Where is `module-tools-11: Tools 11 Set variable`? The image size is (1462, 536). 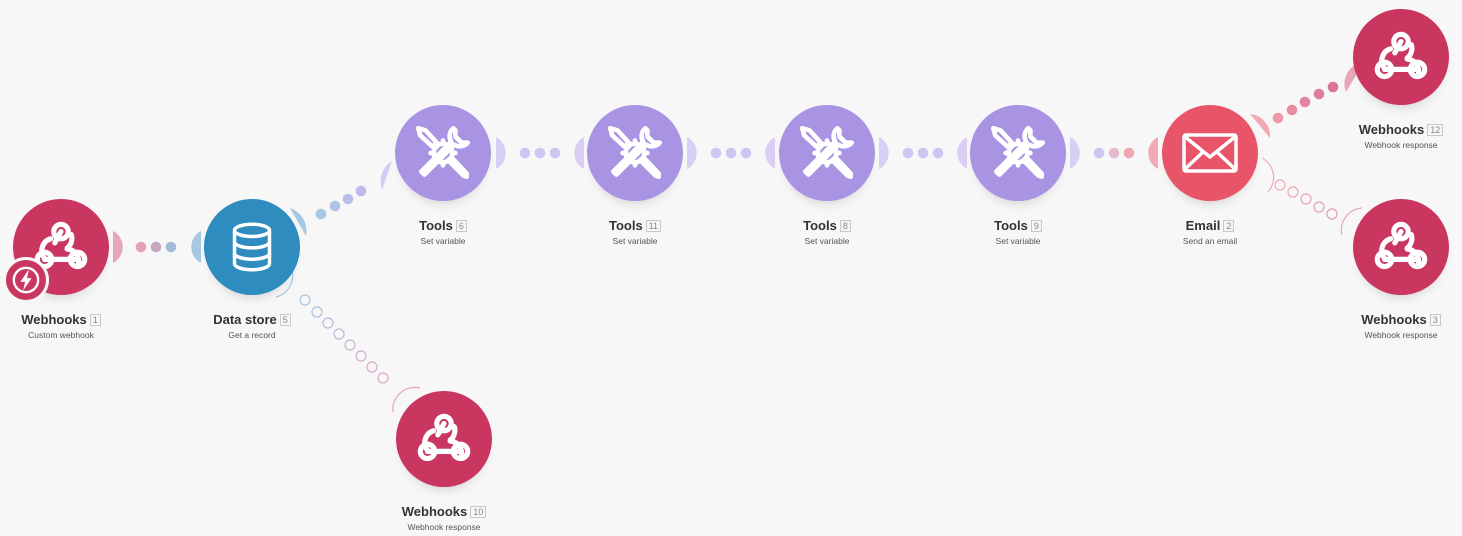
module-tools-11: Tools 11 Set variable is located at coordinates (635, 175).